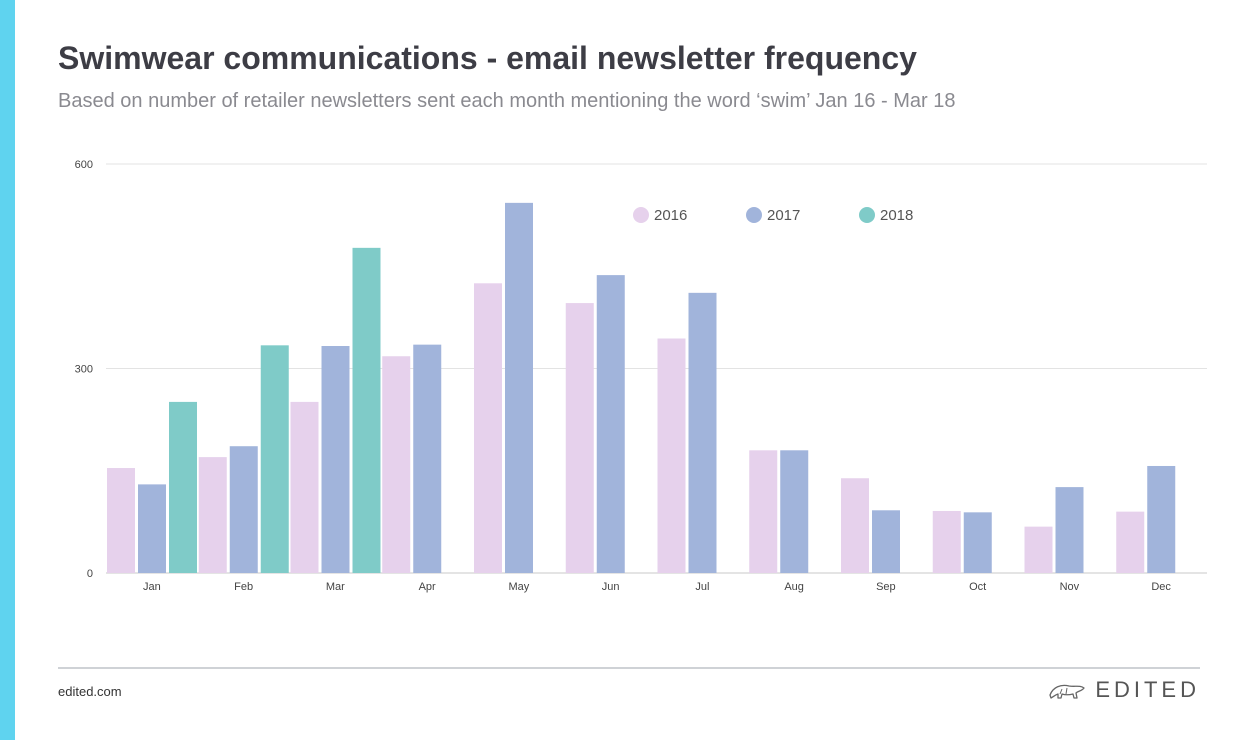 This screenshot has height=740, width=1258. I want to click on accent-bar, so click(7, 370).